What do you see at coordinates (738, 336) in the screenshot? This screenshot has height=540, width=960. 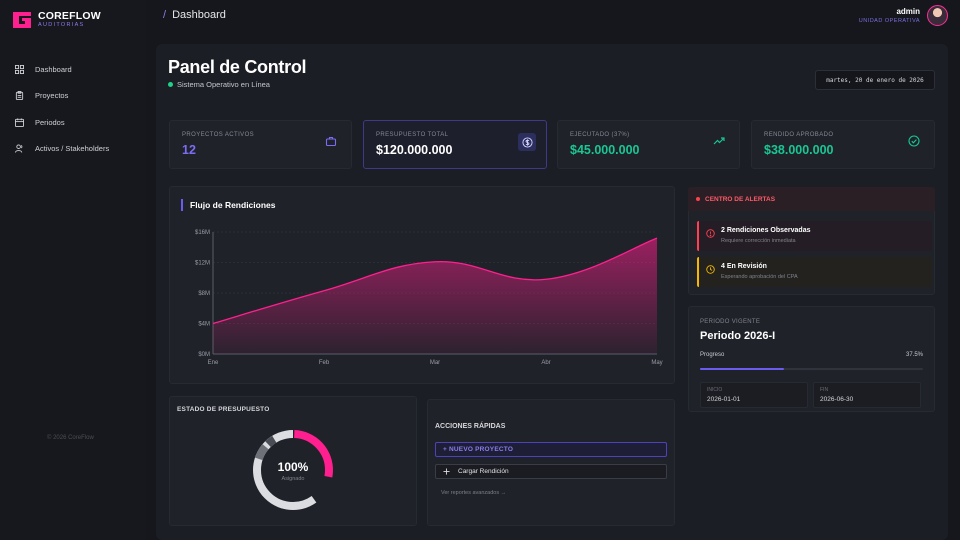 I see `period-value: Periodo 2026-I` at bounding box center [738, 336].